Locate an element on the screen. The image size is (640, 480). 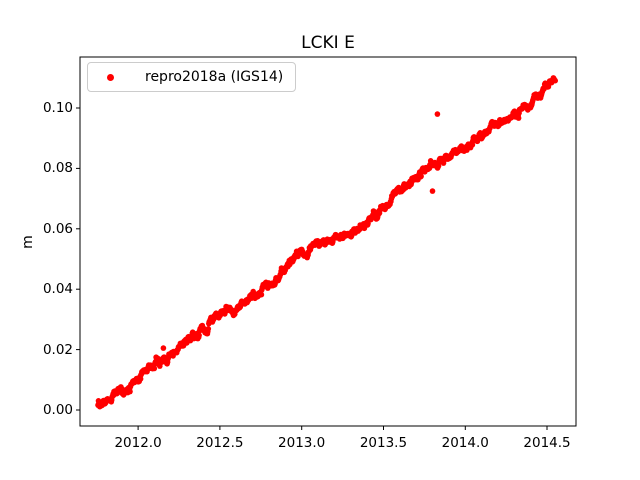
y-tick-label: 0.02 is located at coordinates (57, 349).